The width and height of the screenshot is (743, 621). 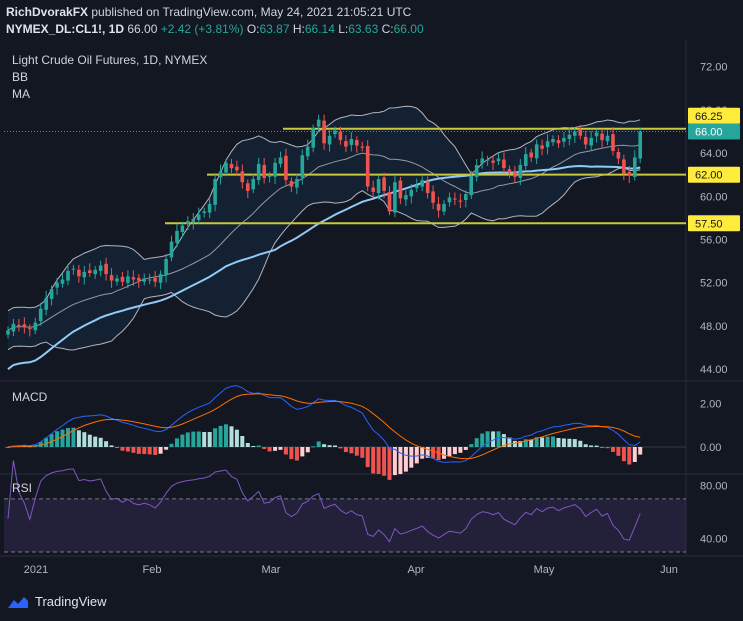 What do you see at coordinates (36, 570) in the screenshot?
I see `time-tick-label: 2021` at bounding box center [36, 570].